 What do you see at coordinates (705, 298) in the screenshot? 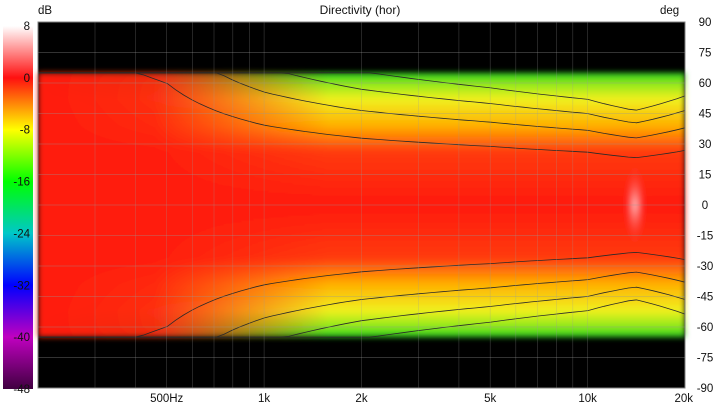
I see `y-tick-label: -45` at bounding box center [705, 298].